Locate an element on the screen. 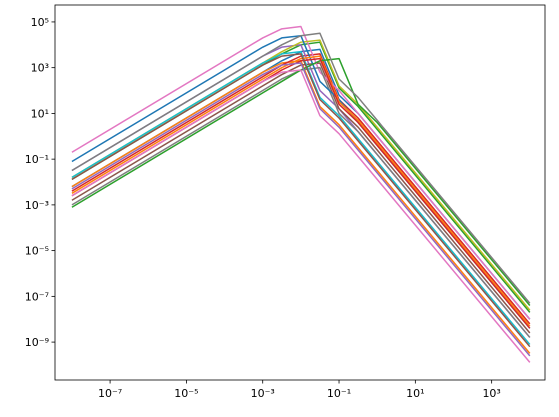 This screenshot has width=559, height=417. y-tick-label: 10¹ is located at coordinates (40, 113).